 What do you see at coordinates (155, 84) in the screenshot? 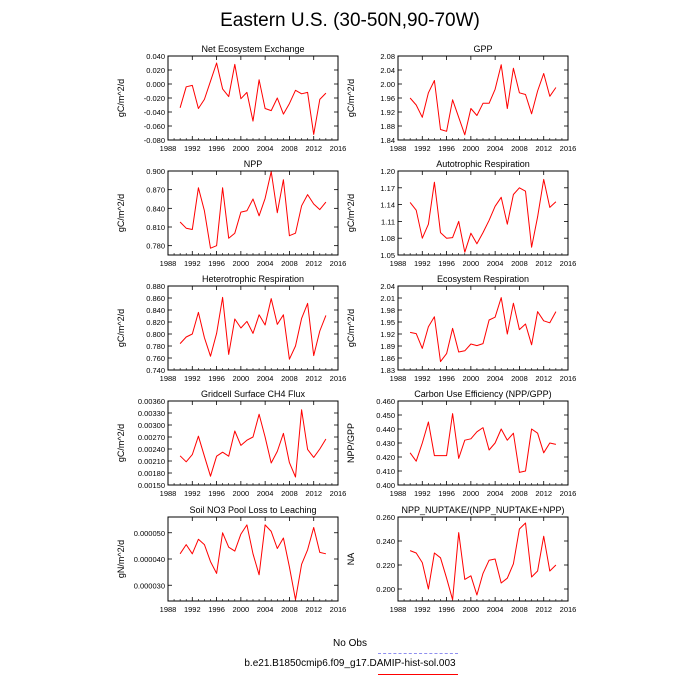
I see `y-tick-label: 0.000` at bounding box center [155, 84].